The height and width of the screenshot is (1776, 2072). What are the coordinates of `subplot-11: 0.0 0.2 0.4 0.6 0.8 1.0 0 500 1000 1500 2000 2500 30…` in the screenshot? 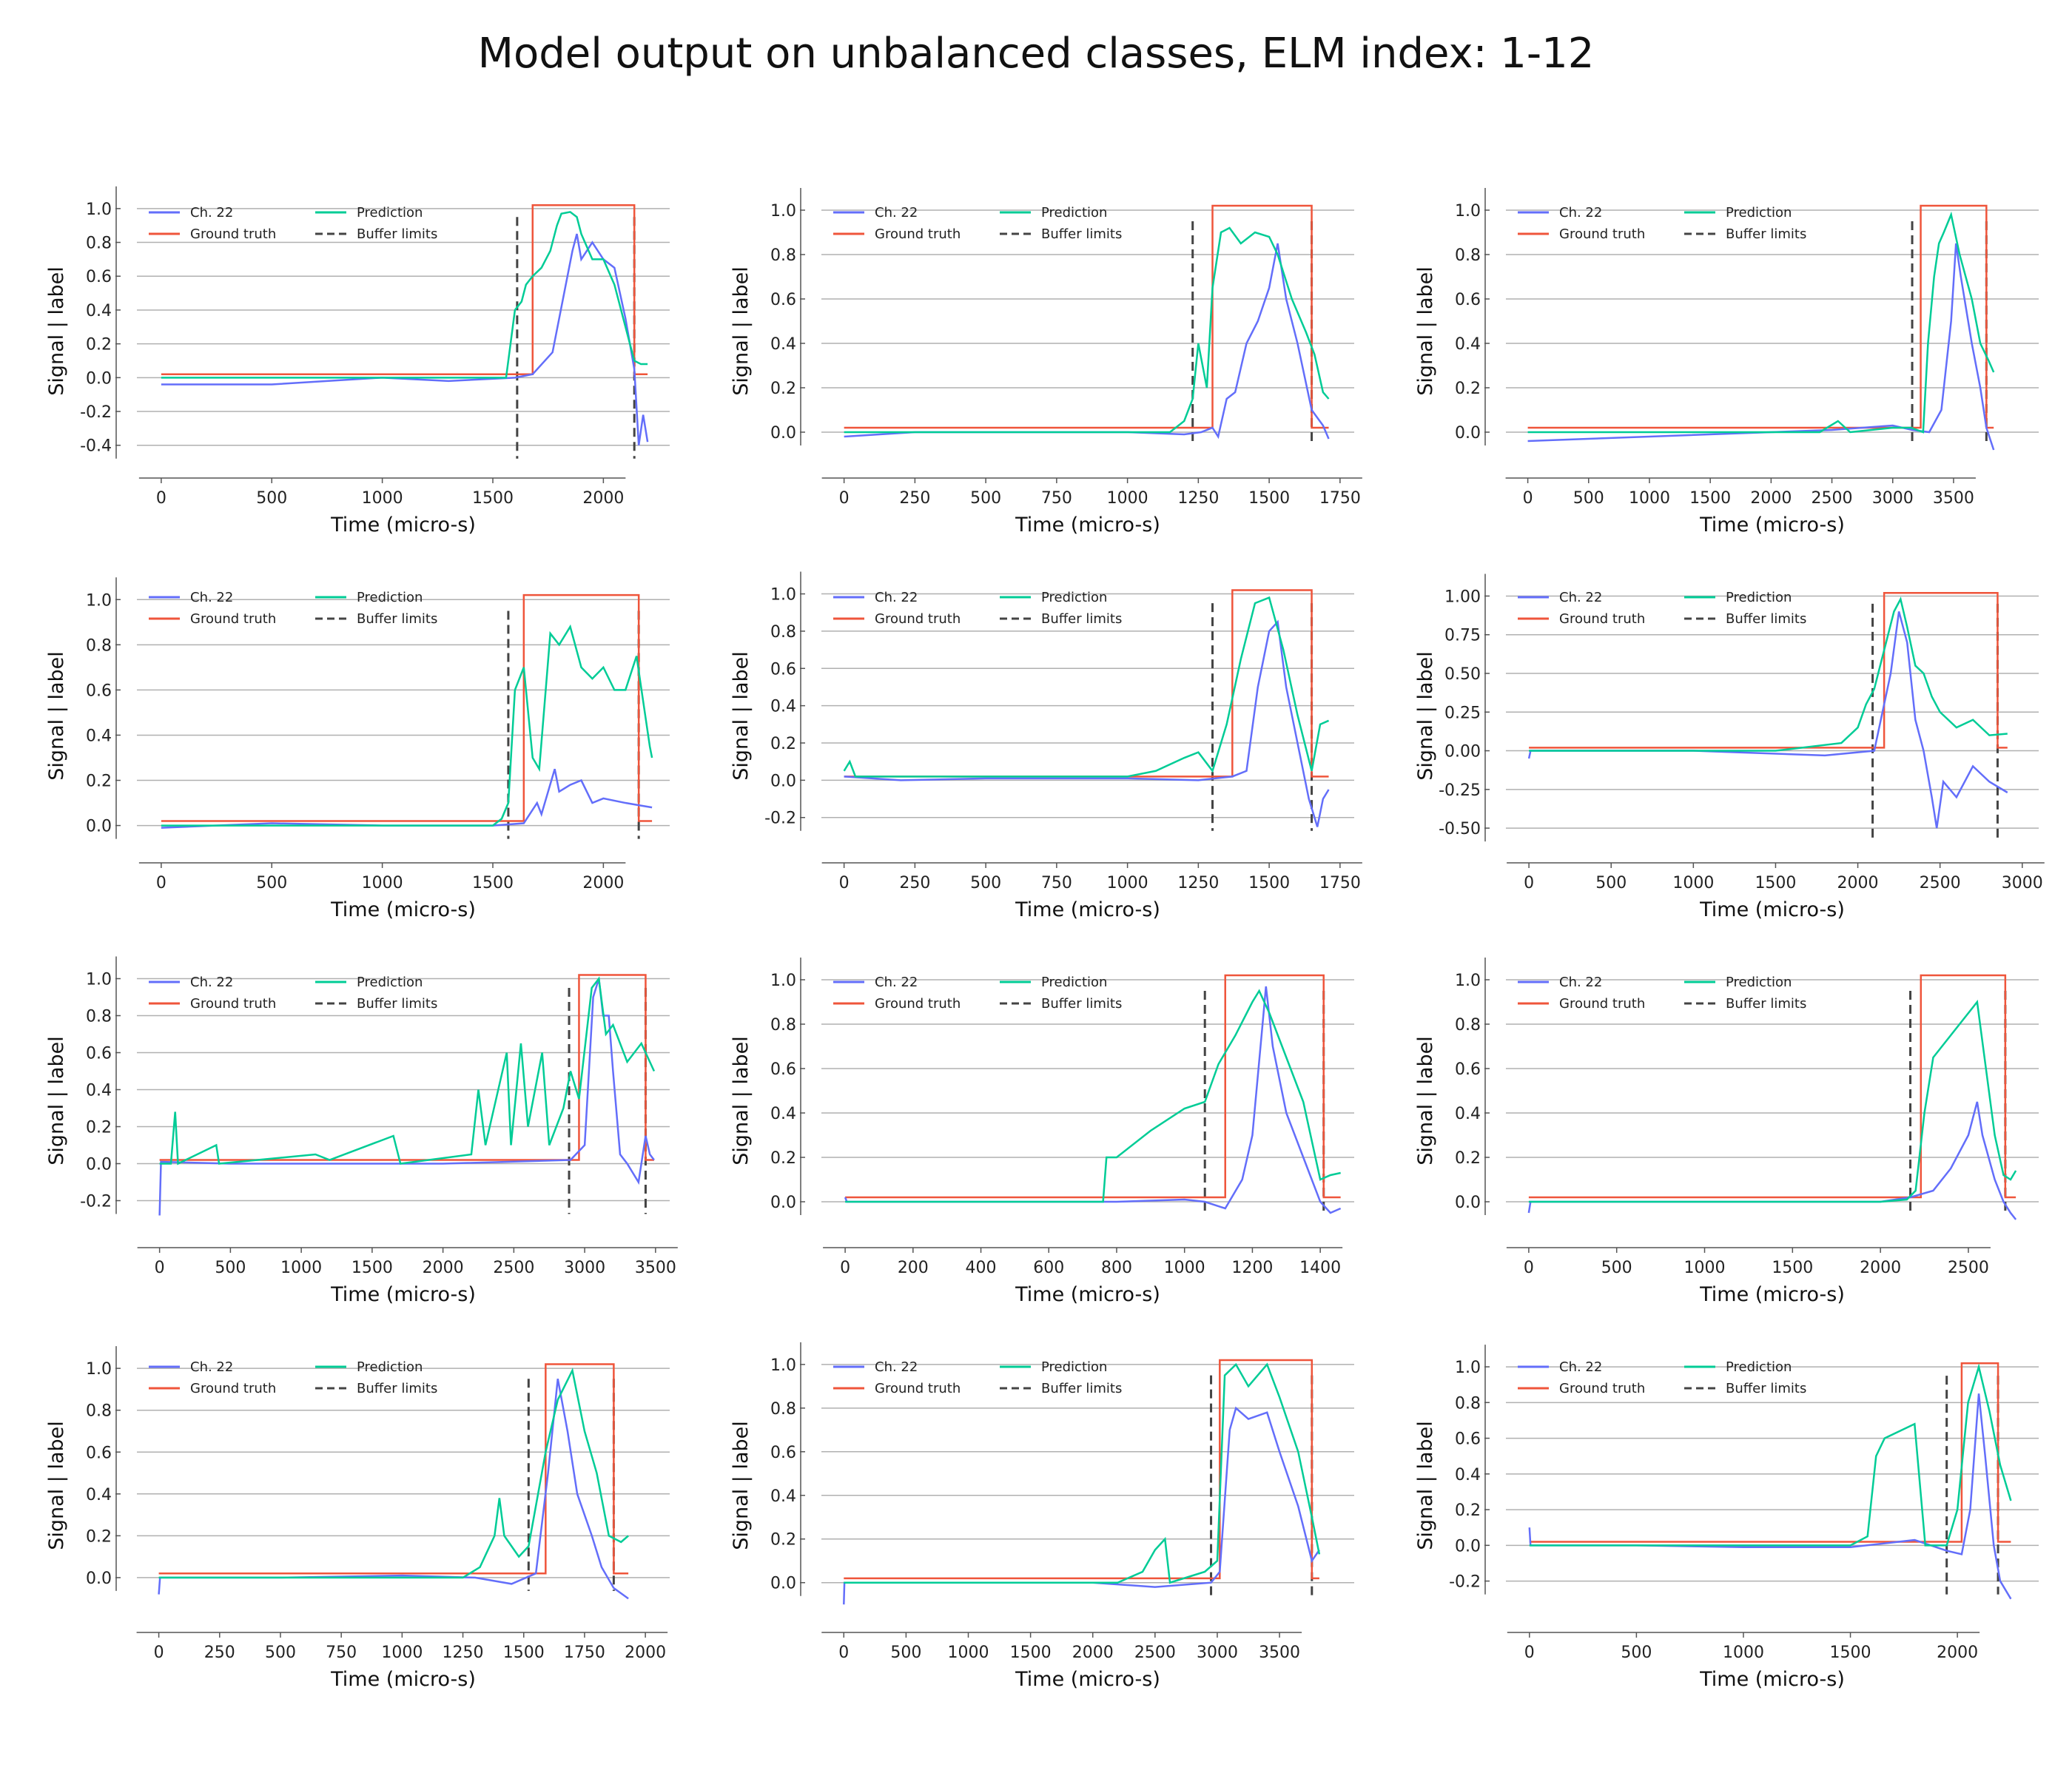 It's located at (1042, 1516).